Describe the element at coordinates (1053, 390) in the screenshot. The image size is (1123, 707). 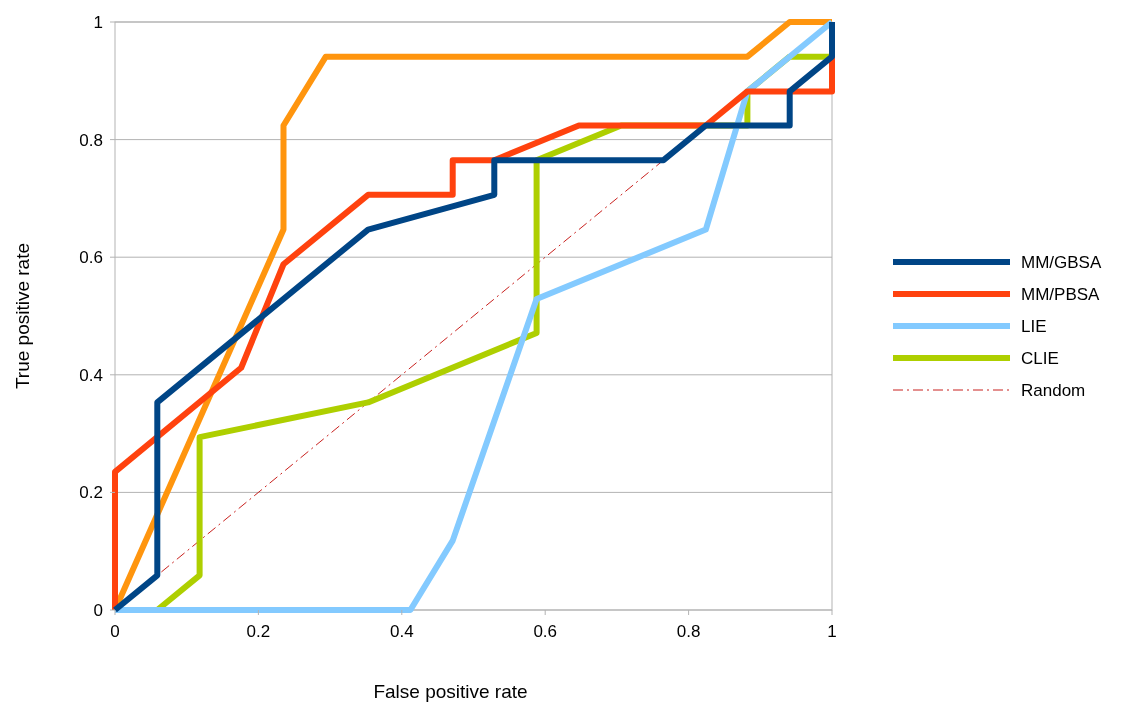
I see `text: Random` at that location.